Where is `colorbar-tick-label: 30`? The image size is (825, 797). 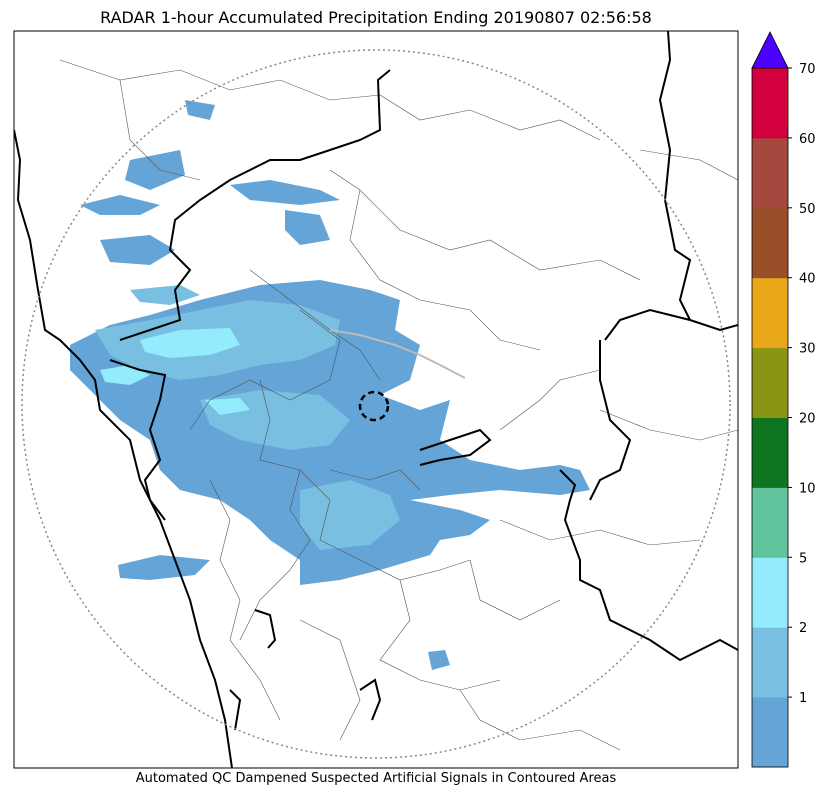 colorbar-tick-label: 30 is located at coordinates (807, 349).